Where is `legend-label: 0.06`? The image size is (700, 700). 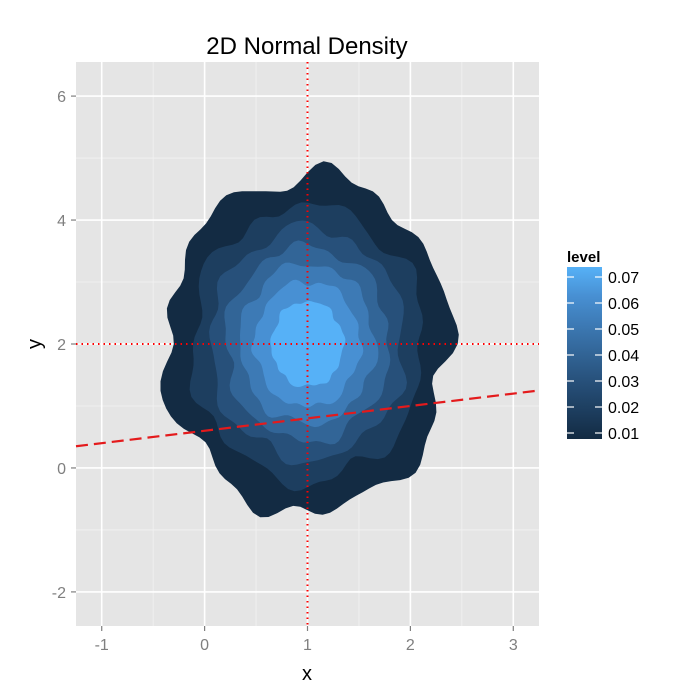
legend-label: 0.06 is located at coordinates (623, 304).